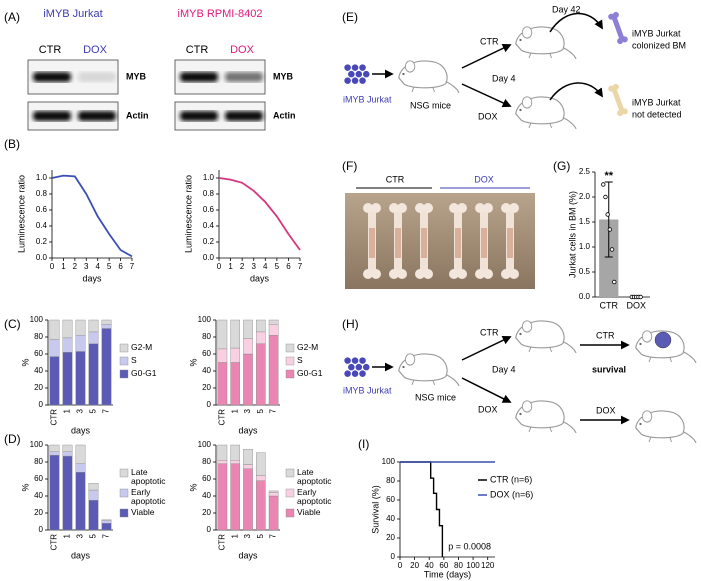 The width and height of the screenshot is (701, 581). Describe the element at coordinates (585, 246) in the screenshot. I see `y-tick-label: 1.0` at that location.